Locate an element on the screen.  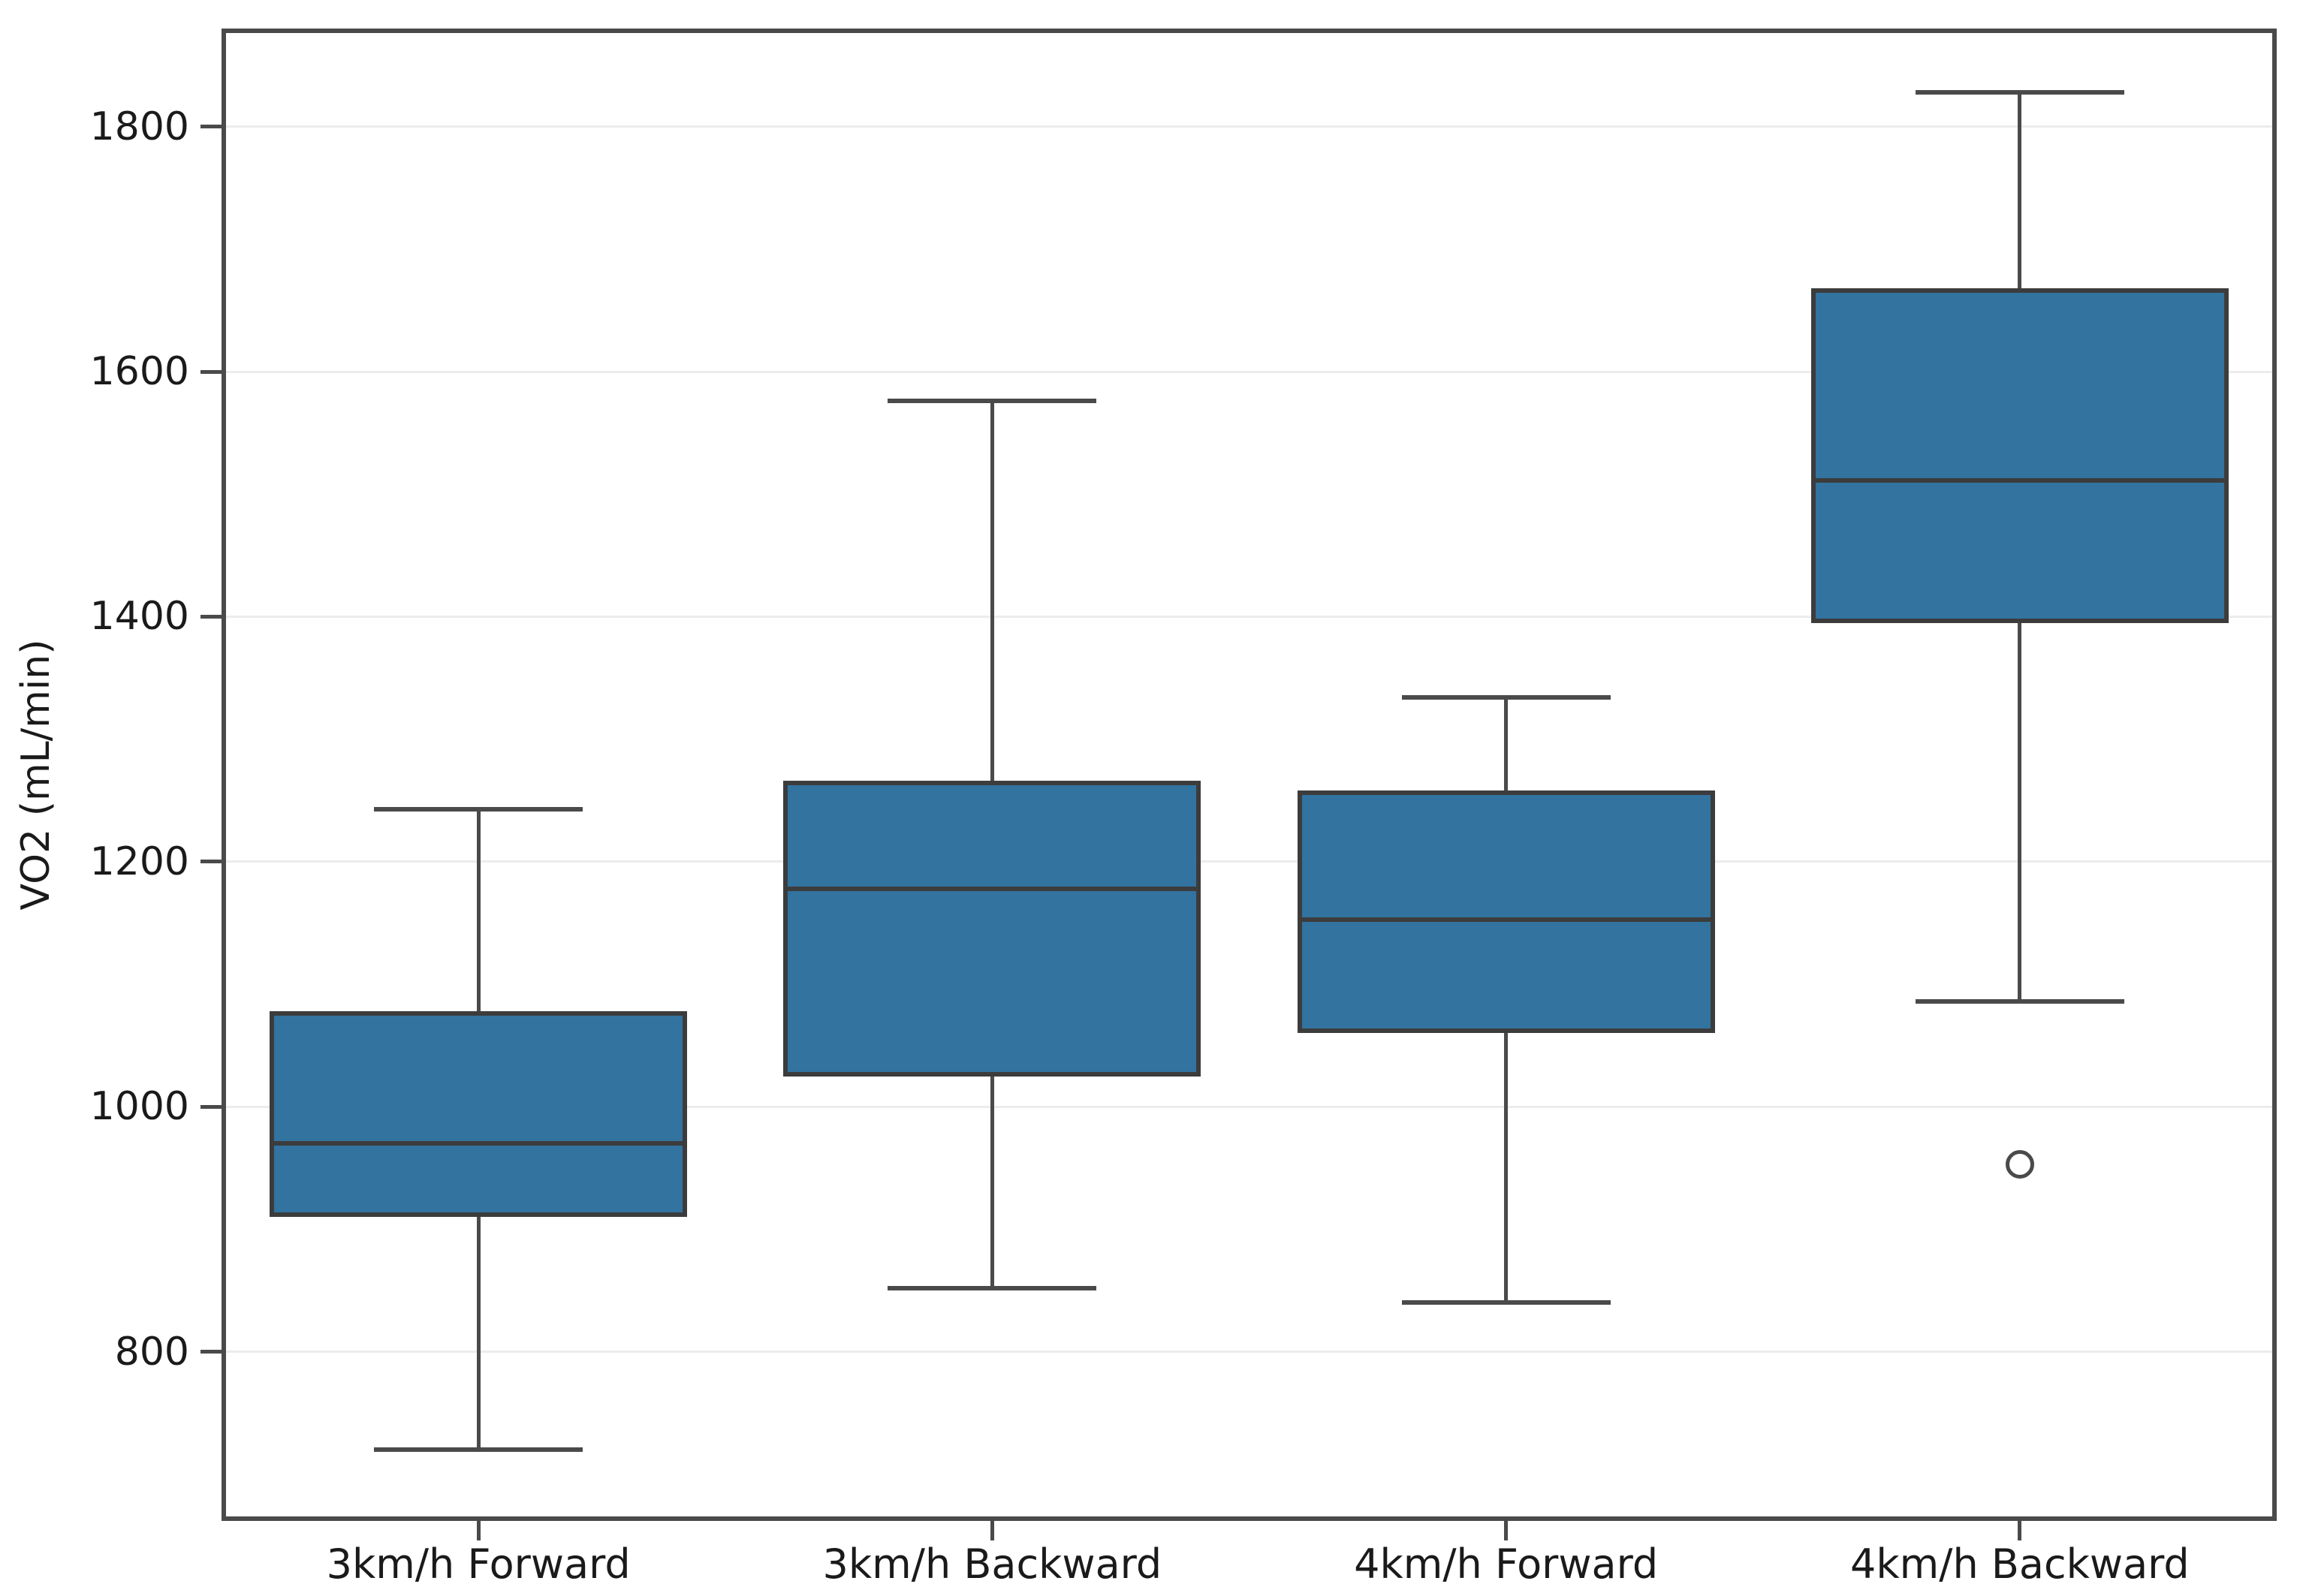
x-category-label: 3km/h Forward is located at coordinates (479, 1564).